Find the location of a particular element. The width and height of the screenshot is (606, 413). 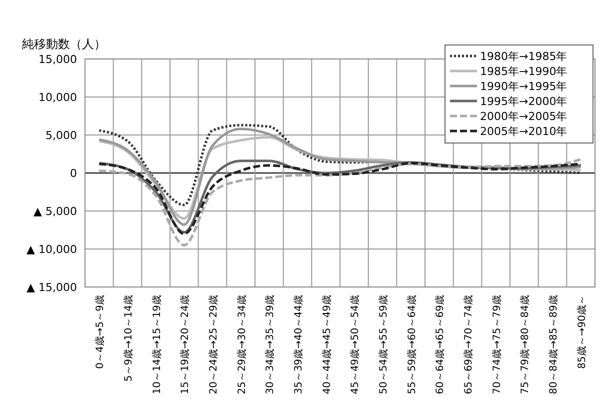

legend-label: 2005年→2010年 is located at coordinates (524, 131).